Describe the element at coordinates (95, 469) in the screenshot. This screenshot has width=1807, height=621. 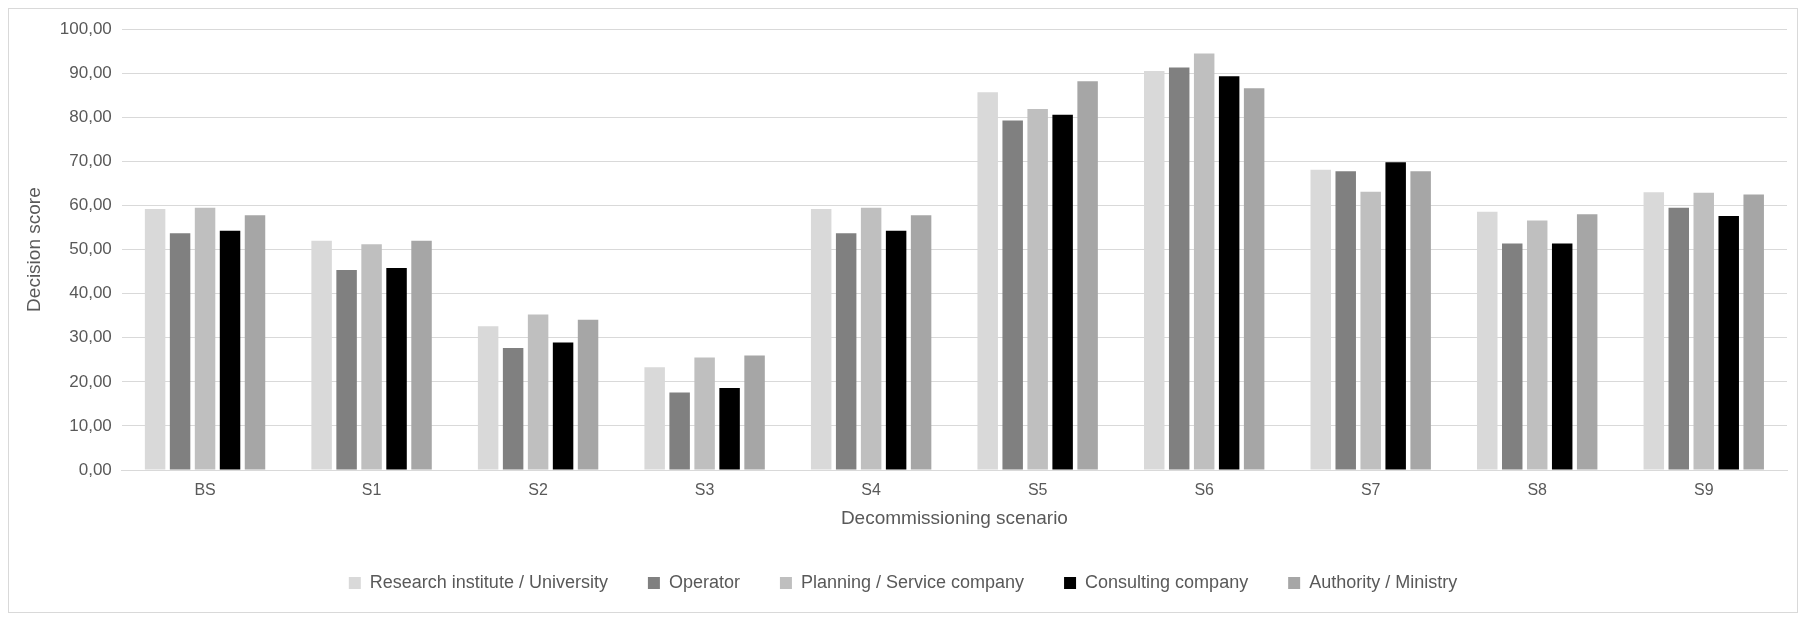
I see `y-tick-label: 0,00` at that location.